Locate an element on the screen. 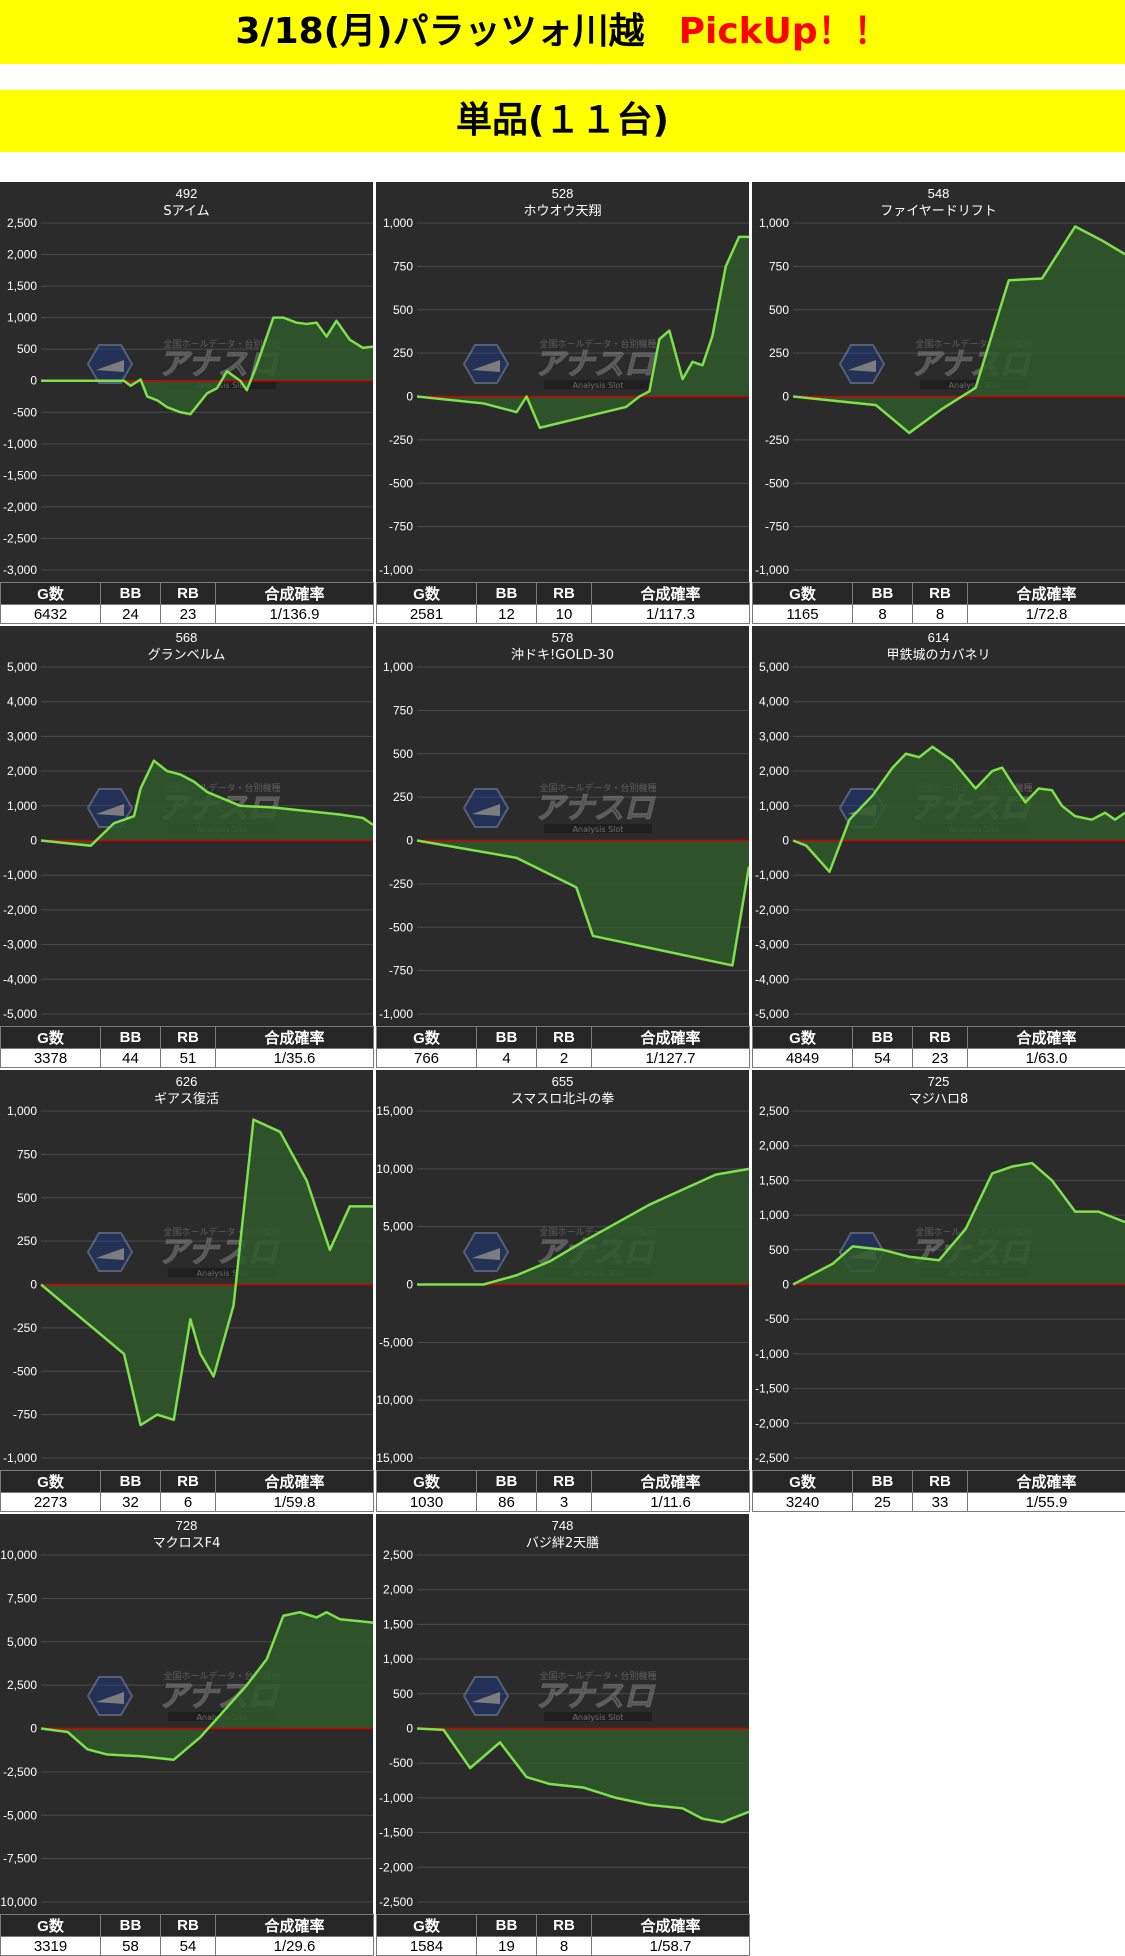  bb-value: 32 is located at coordinates (131, 1502).